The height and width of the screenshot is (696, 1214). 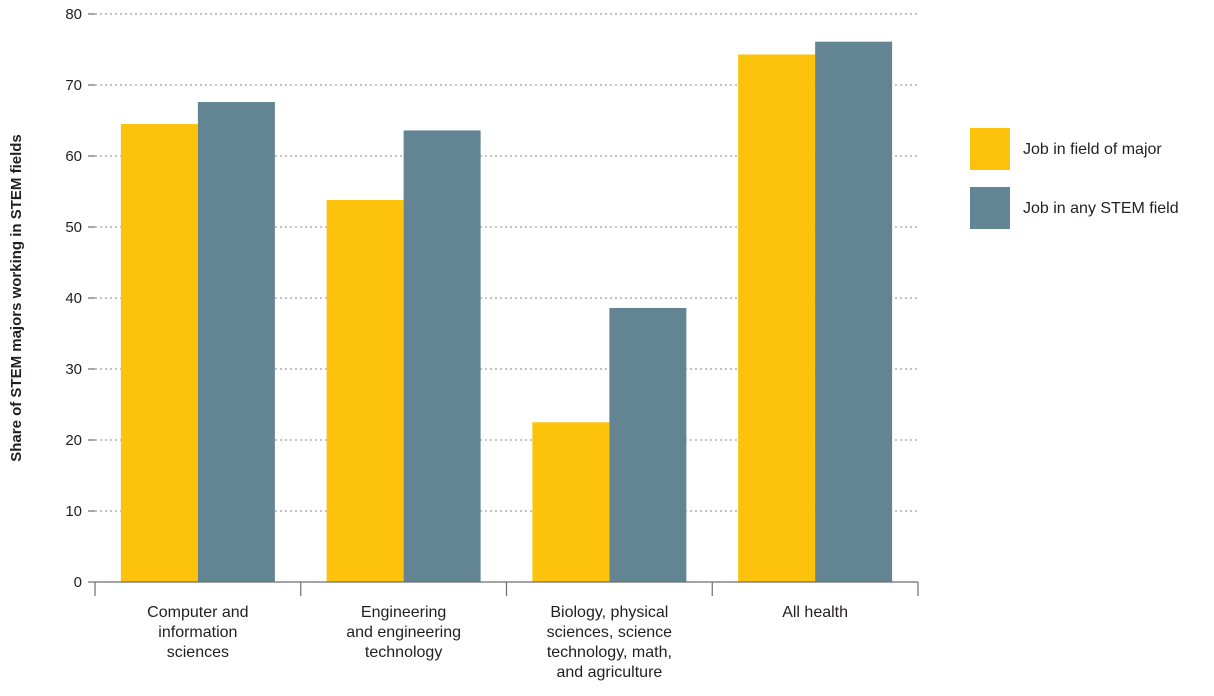 What do you see at coordinates (73, 156) in the screenshot?
I see `y-tick-label: 60` at bounding box center [73, 156].